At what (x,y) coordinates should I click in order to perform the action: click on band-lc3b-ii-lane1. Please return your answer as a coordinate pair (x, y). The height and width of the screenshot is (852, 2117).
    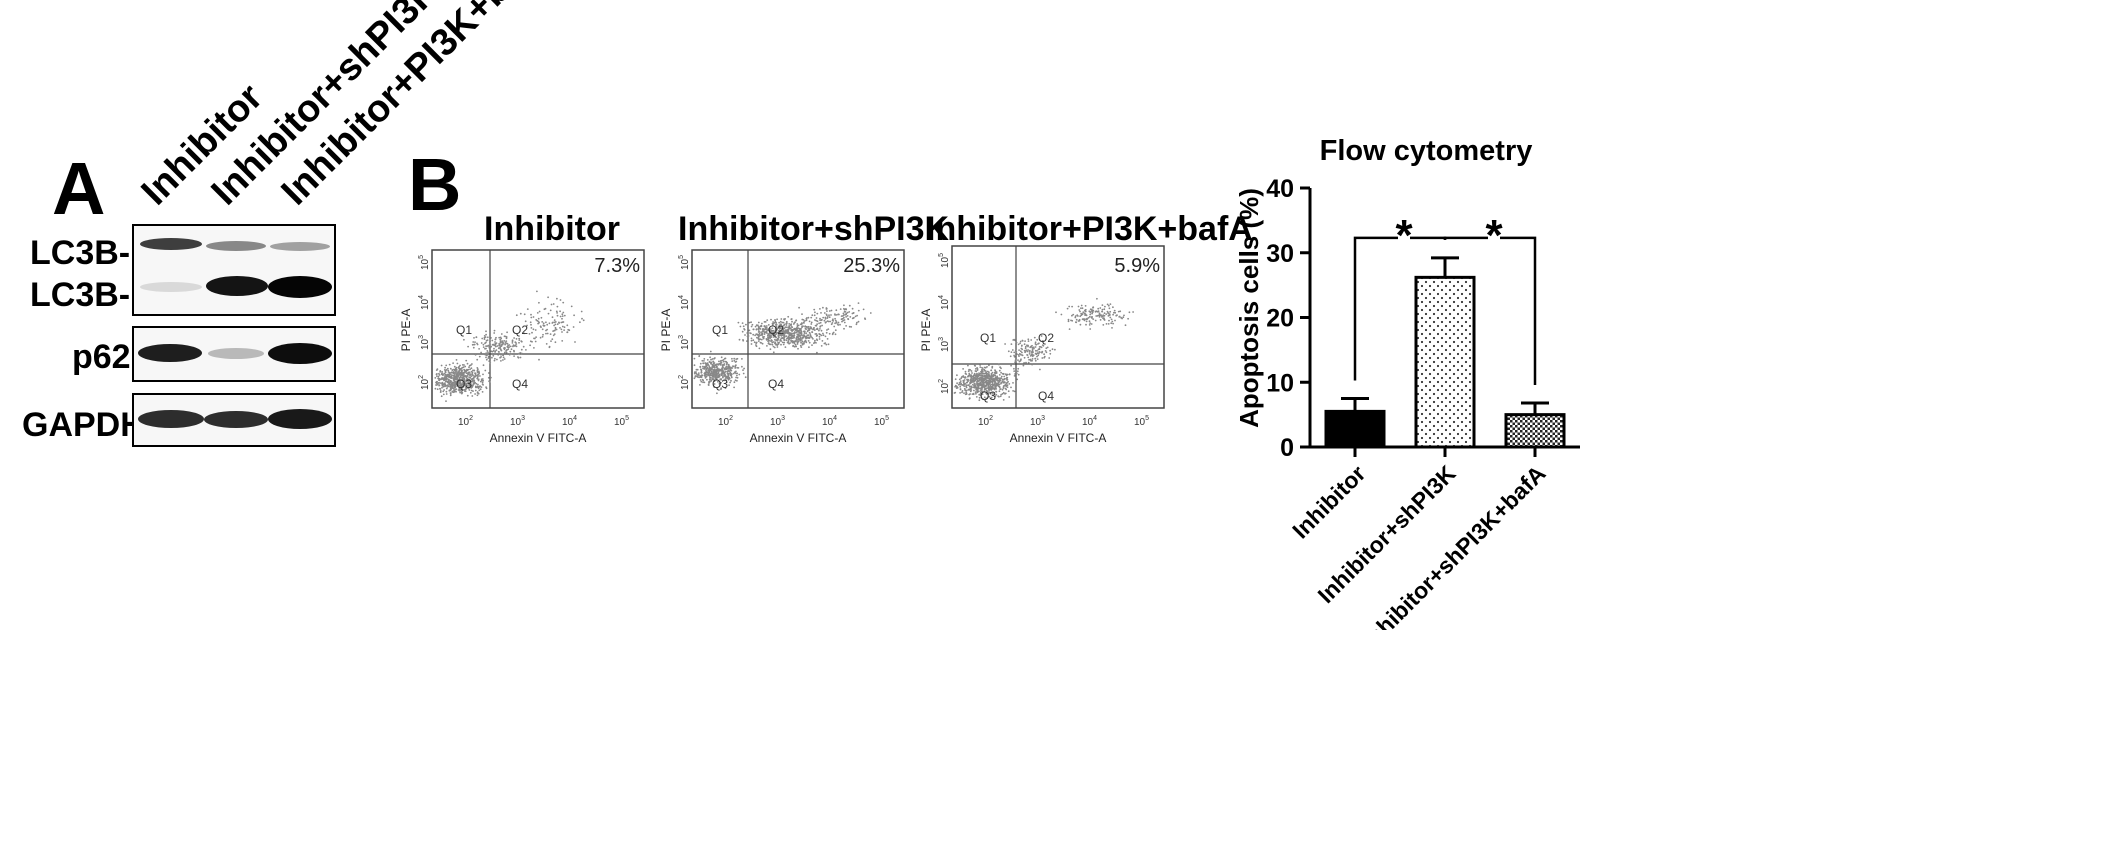
    Looking at the image, I should click on (171, 287).